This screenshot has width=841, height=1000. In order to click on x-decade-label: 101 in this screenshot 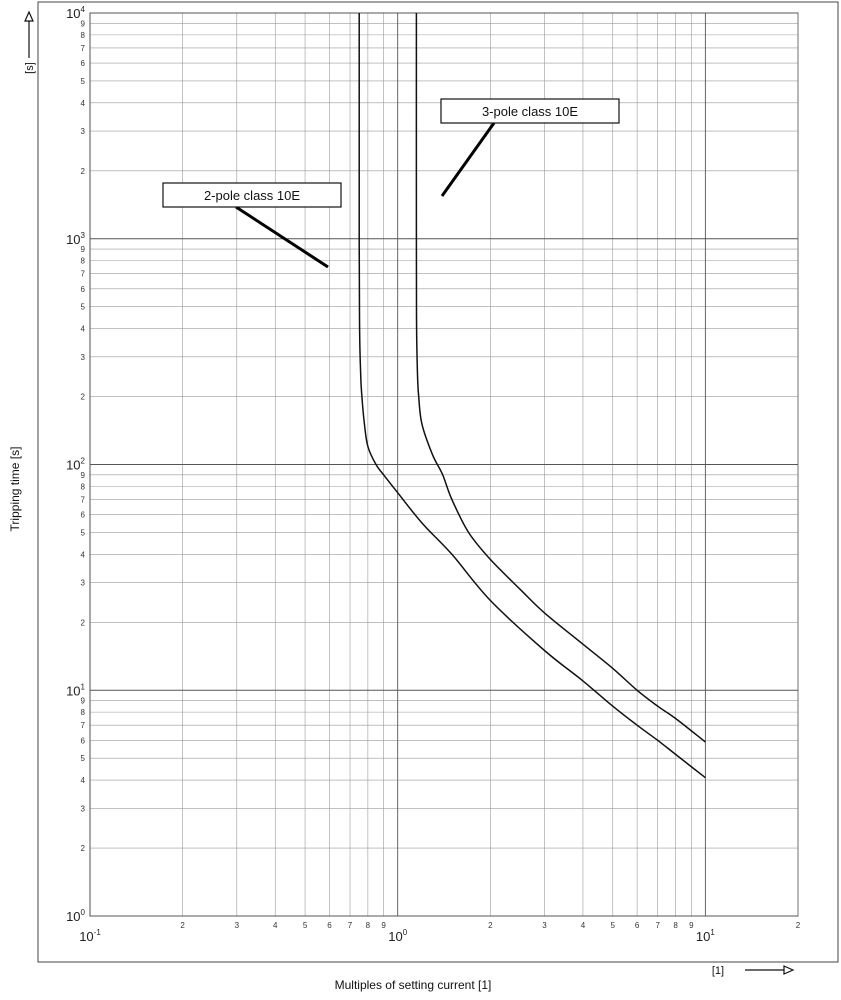, I will do `click(705, 936)`.